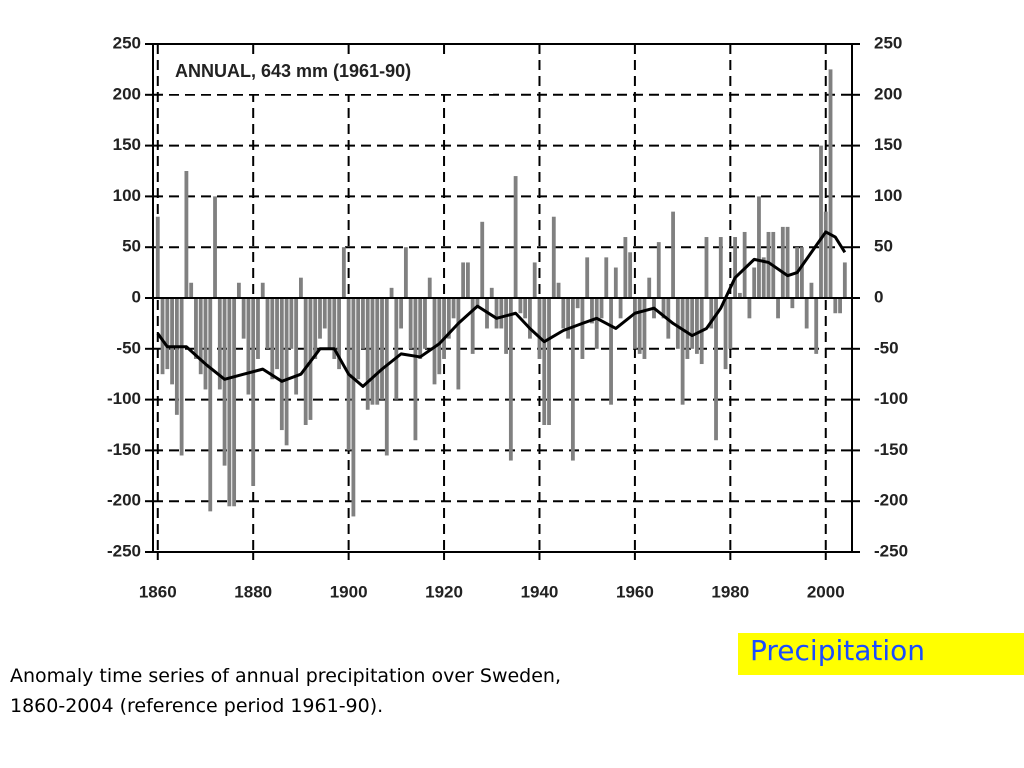  What do you see at coordinates (878, 296) in the screenshot?
I see `y2-tick-label: 0` at bounding box center [878, 296].